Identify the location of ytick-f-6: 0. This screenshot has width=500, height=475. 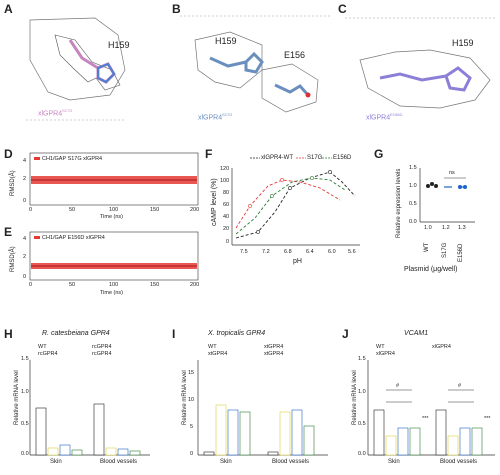
(228, 242).